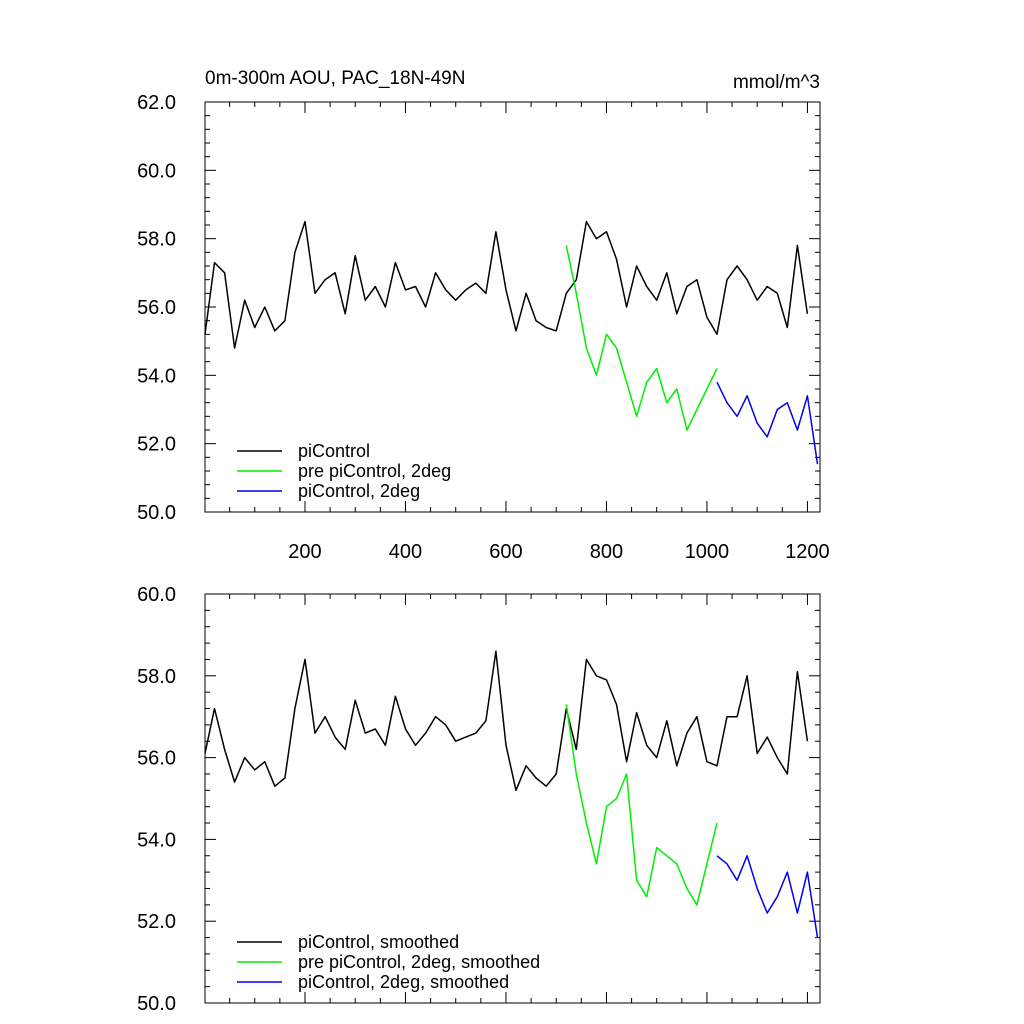  I want to click on top-x-tick-label: 400, so click(405, 552).